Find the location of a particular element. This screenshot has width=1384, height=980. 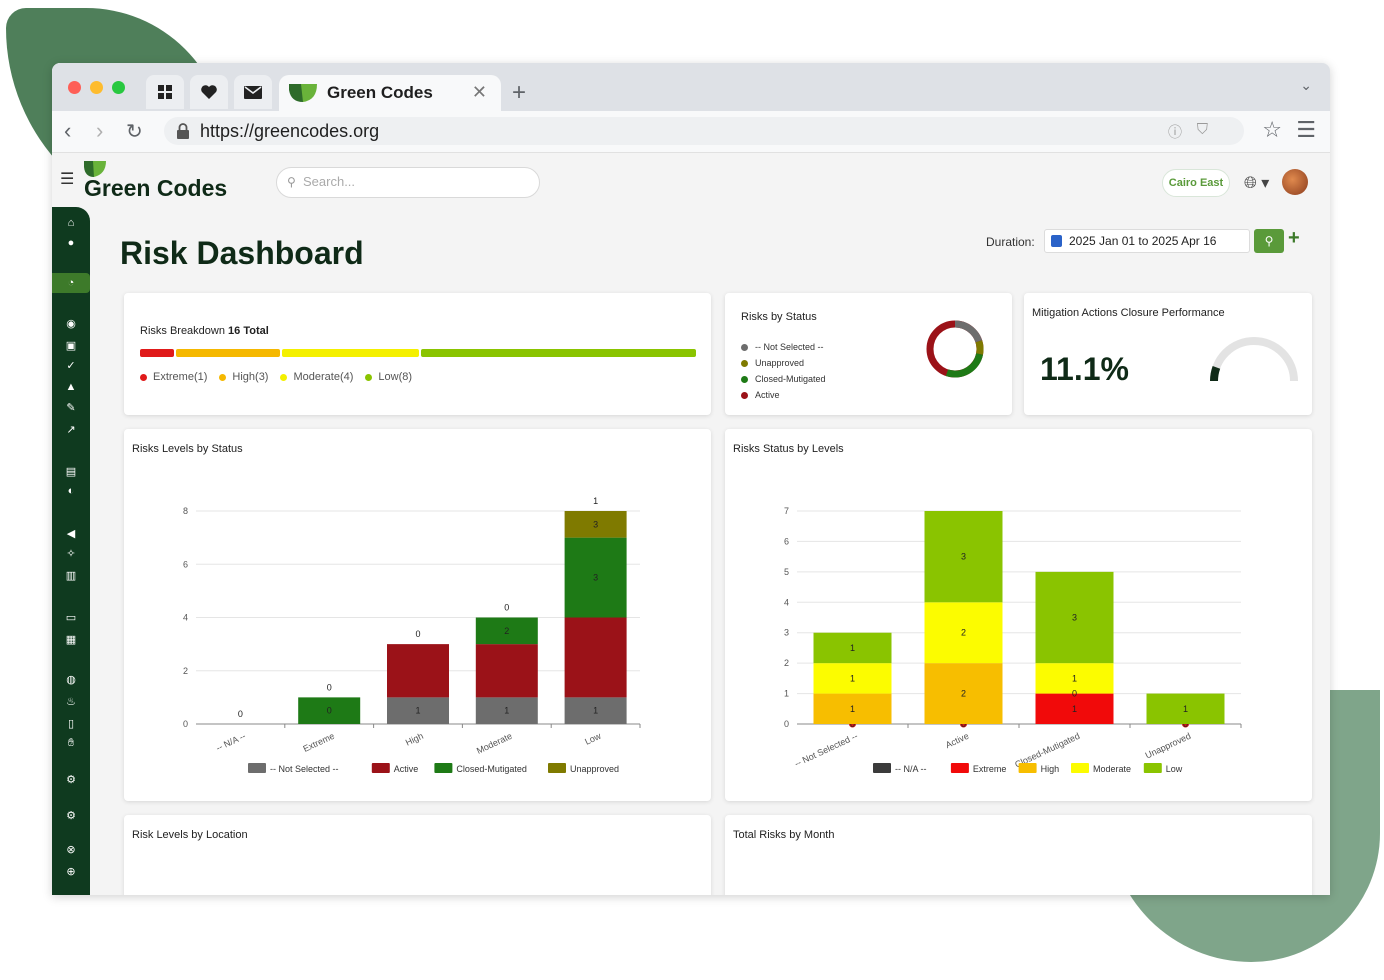

tab-close-icon: ✕ is located at coordinates (479, 92).